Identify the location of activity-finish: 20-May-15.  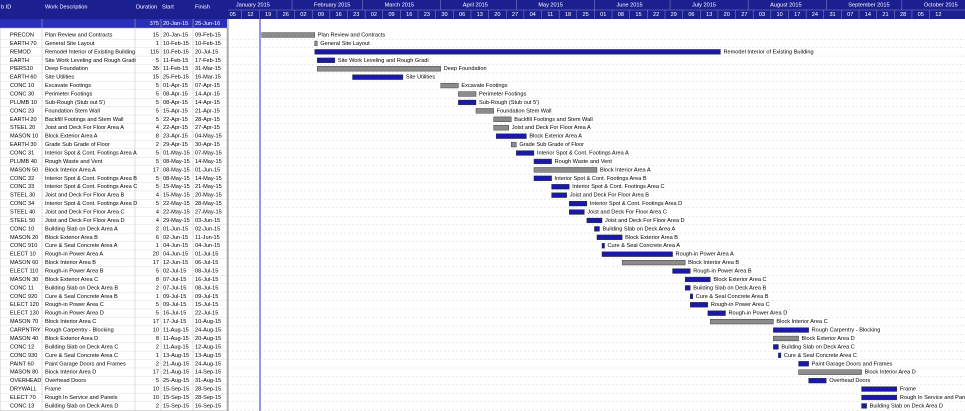
(208, 196).